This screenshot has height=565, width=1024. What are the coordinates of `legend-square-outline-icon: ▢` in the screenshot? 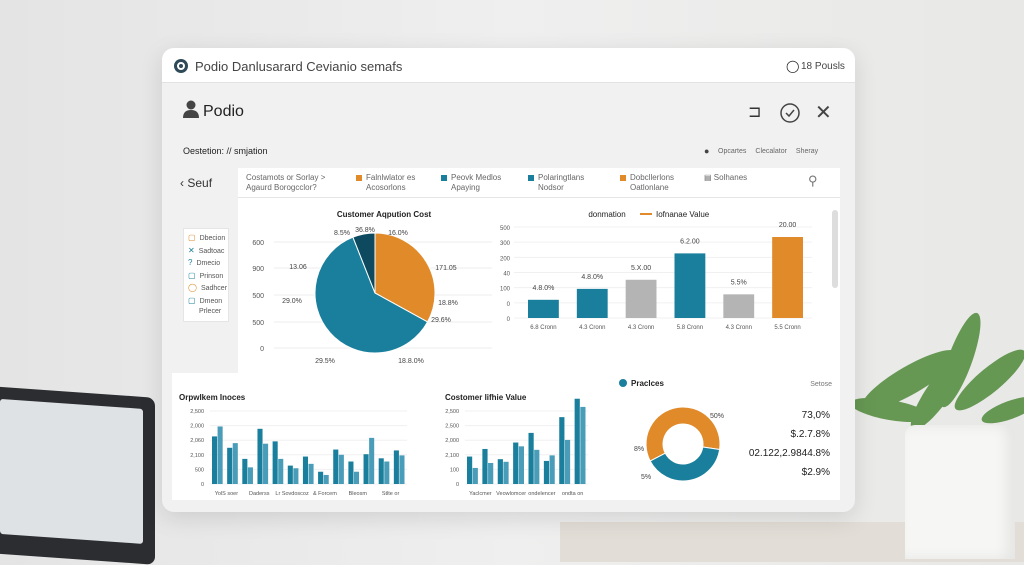 It's located at (192, 237).